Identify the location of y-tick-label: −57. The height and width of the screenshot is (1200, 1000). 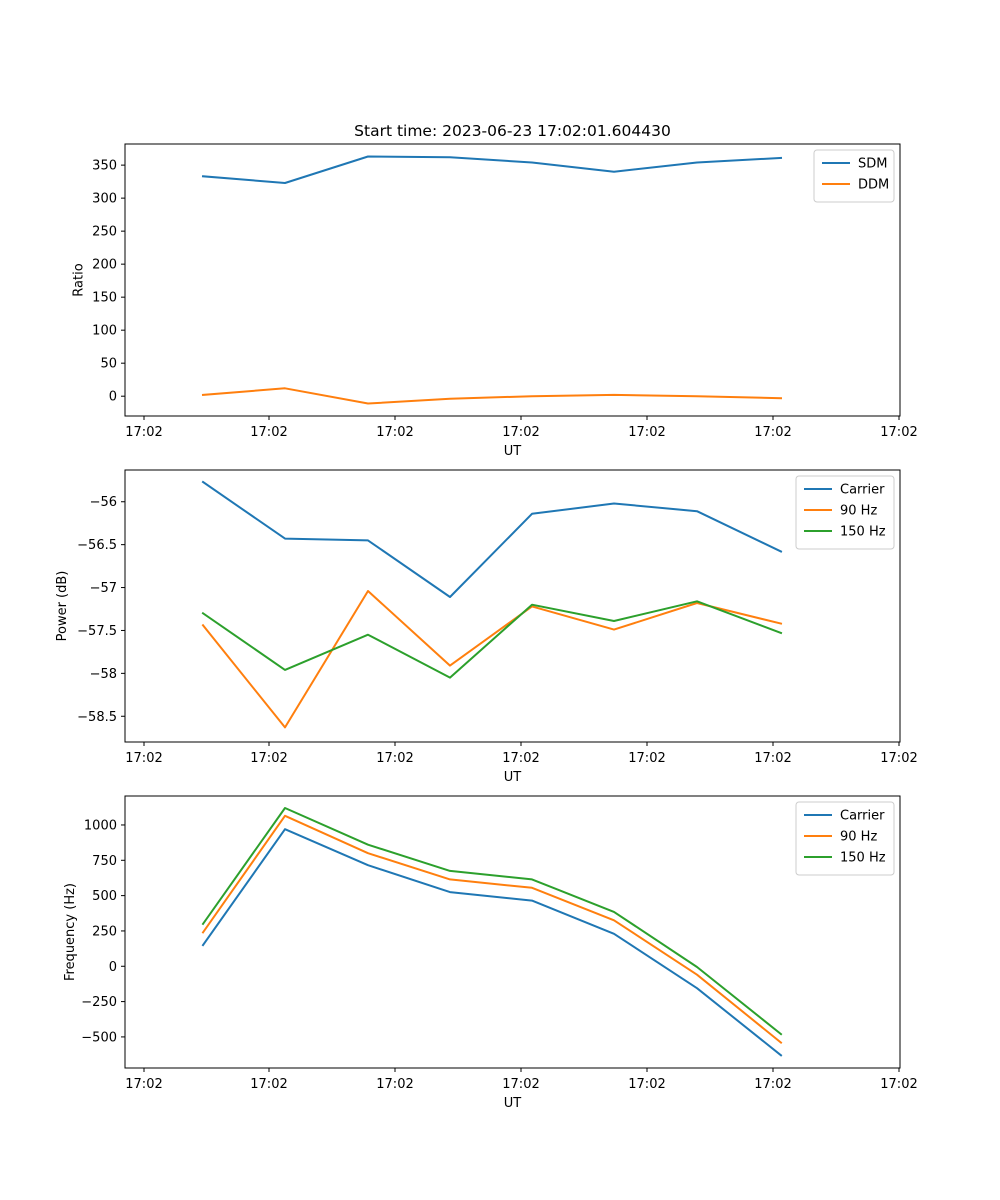
(103, 588).